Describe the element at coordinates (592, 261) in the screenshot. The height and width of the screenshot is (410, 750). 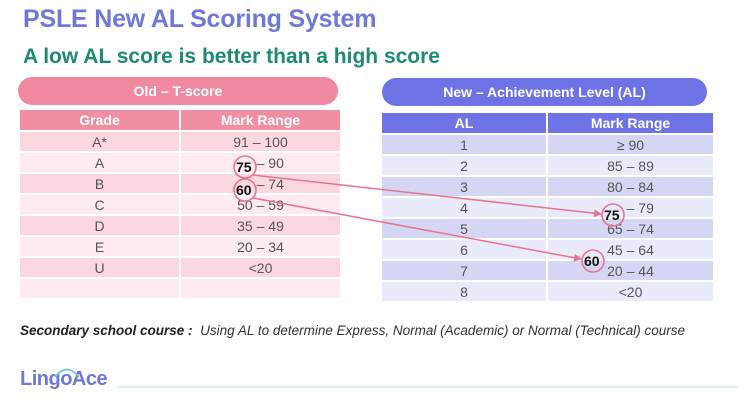
I see `highlight-new-60: 60` at that location.